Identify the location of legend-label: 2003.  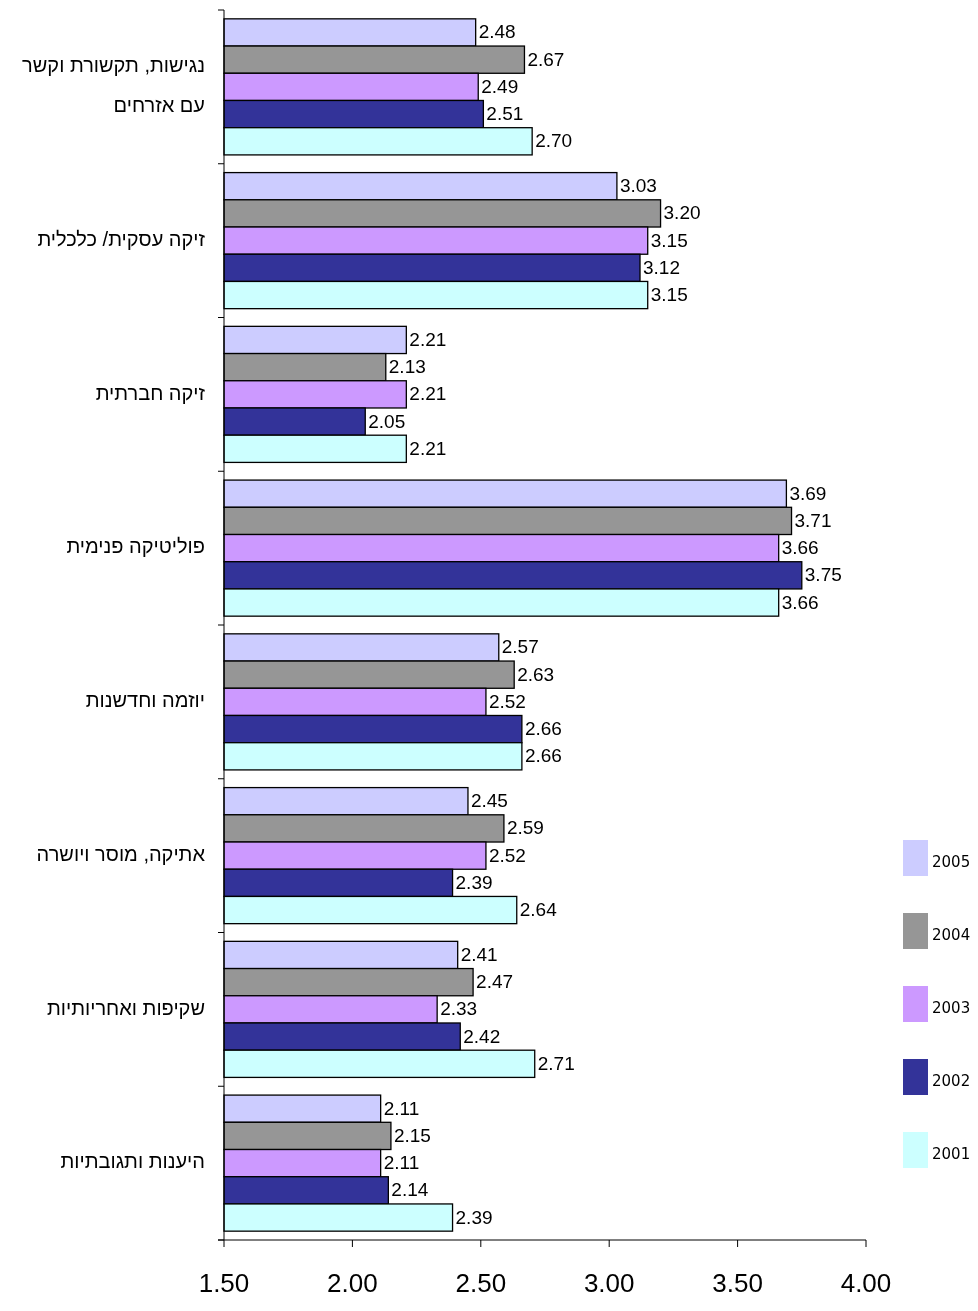
(951, 1007).